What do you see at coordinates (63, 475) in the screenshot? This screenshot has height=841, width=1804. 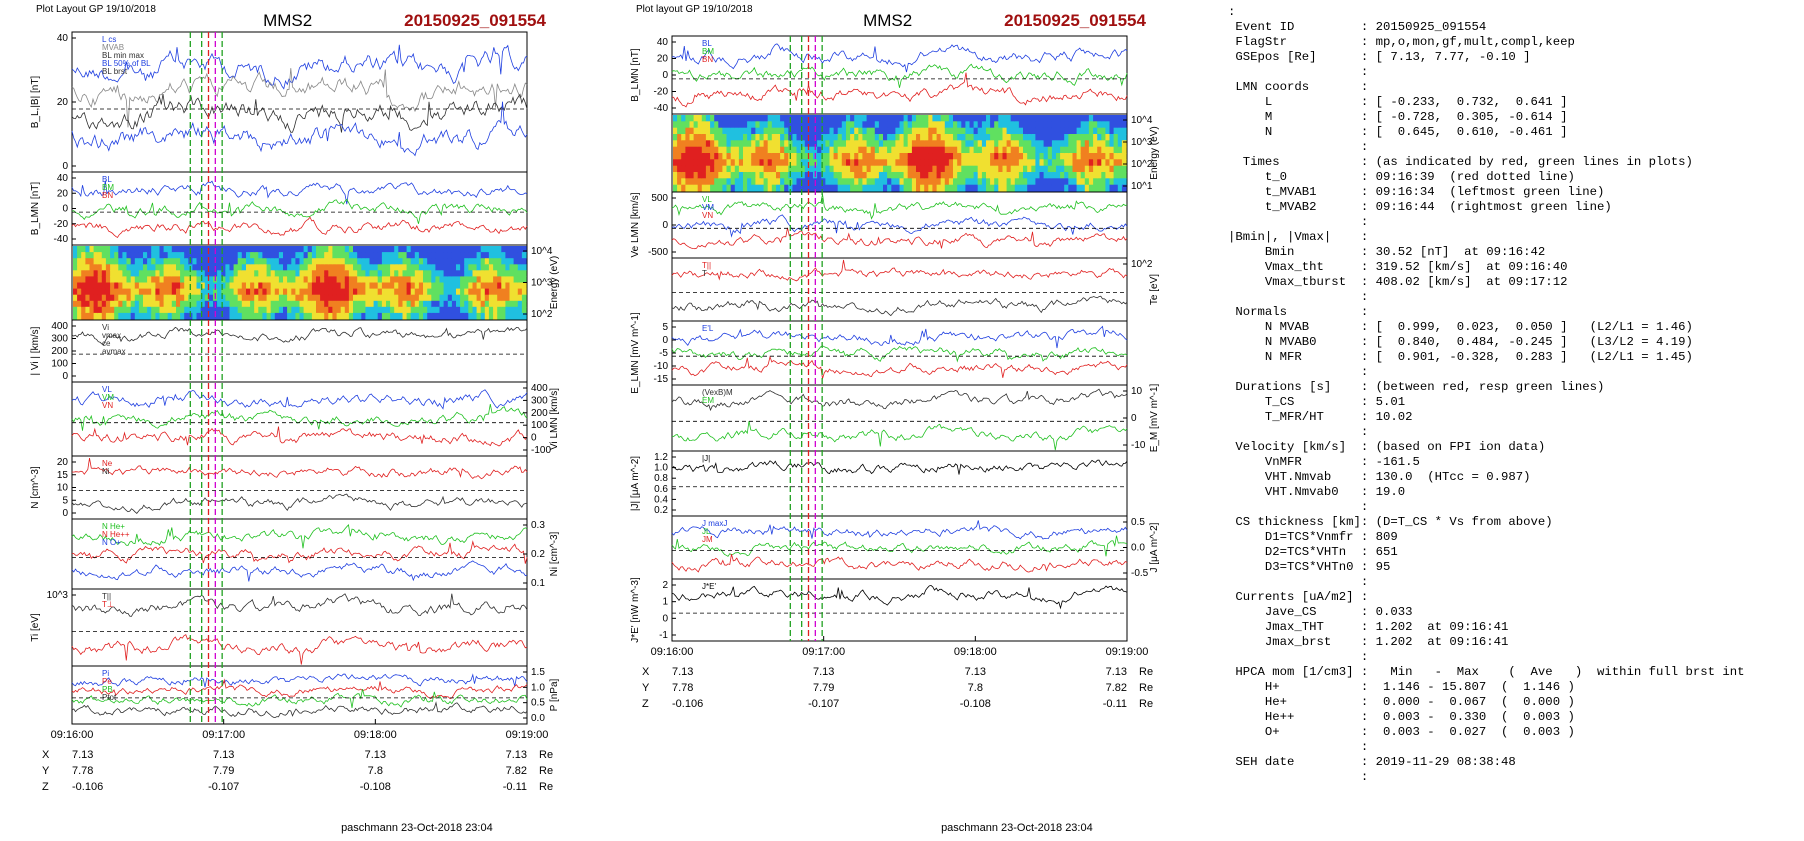 I see `y-tick-label: 15` at bounding box center [63, 475].